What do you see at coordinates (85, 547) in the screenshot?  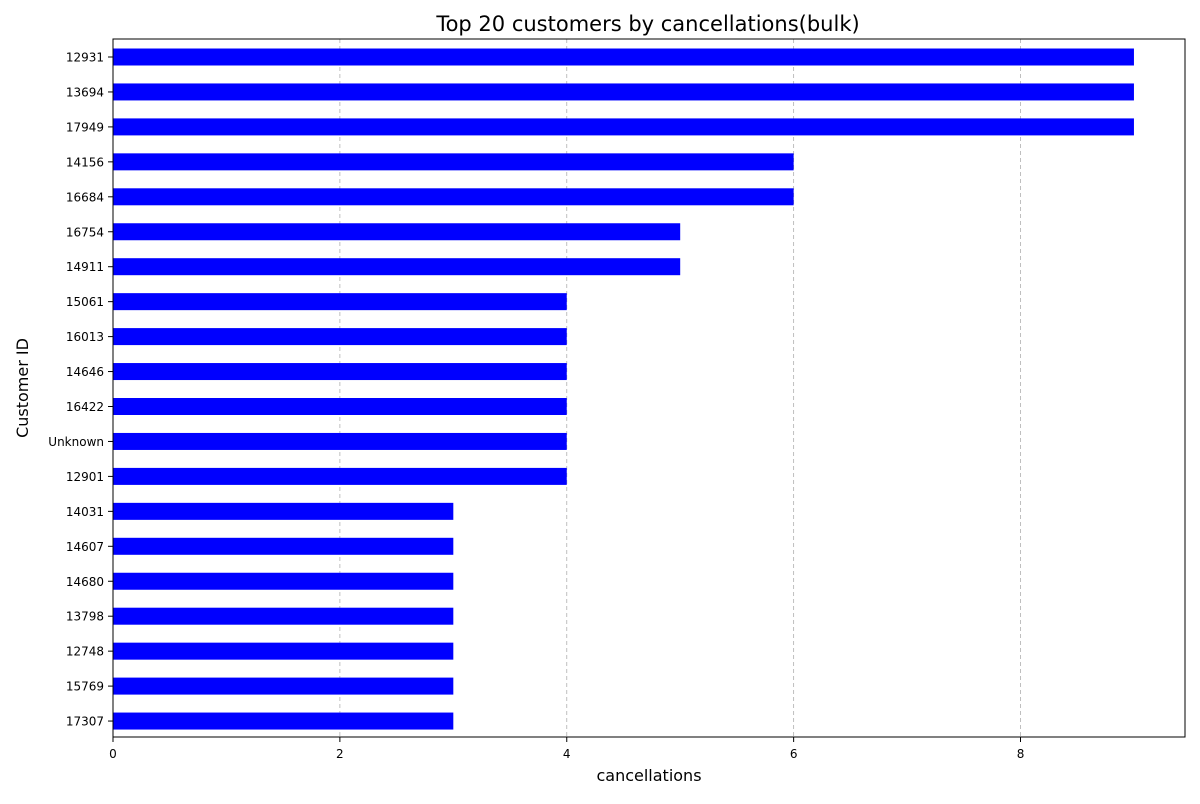 I see `y-tick-label: 14607` at bounding box center [85, 547].